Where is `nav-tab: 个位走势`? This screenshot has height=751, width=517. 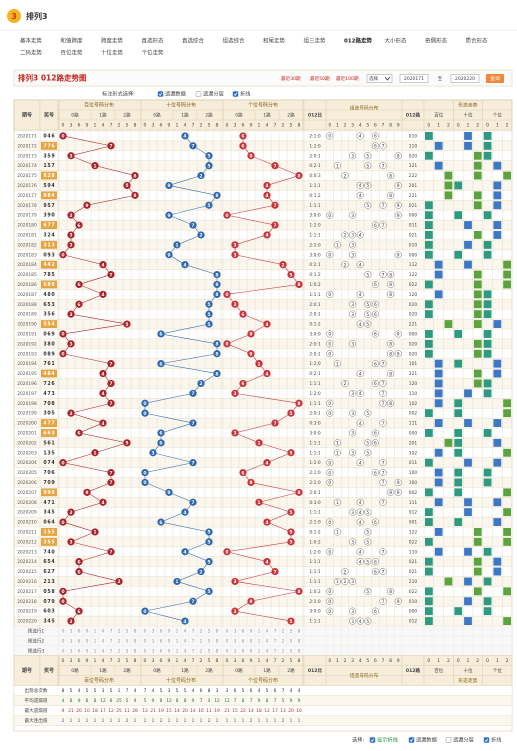 nav-tab: 个位走势 is located at coordinates (153, 53).